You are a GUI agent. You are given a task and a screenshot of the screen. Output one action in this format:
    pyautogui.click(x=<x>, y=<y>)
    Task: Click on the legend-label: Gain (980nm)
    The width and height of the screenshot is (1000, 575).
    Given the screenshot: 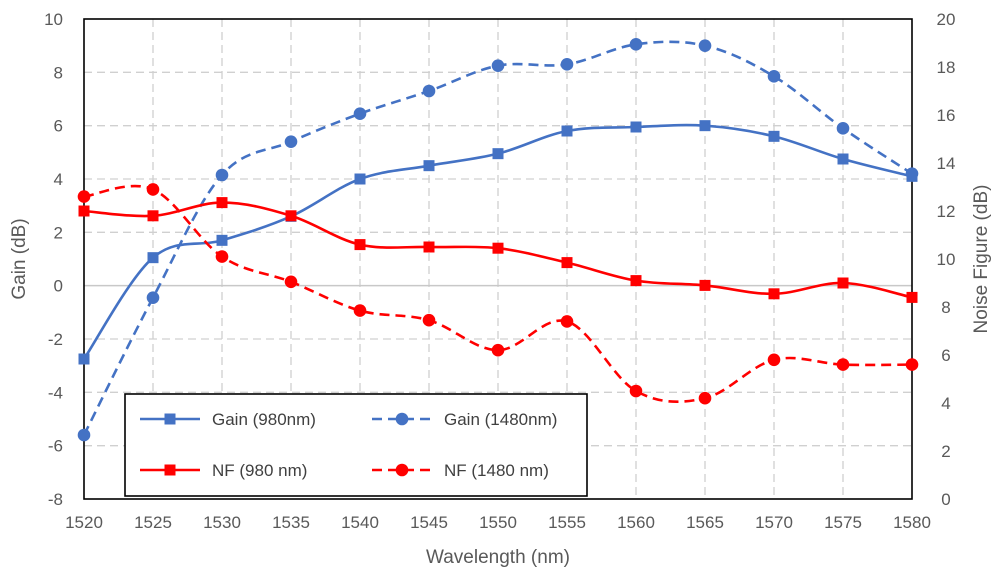 What is the action you would take?
    pyautogui.click(x=264, y=419)
    